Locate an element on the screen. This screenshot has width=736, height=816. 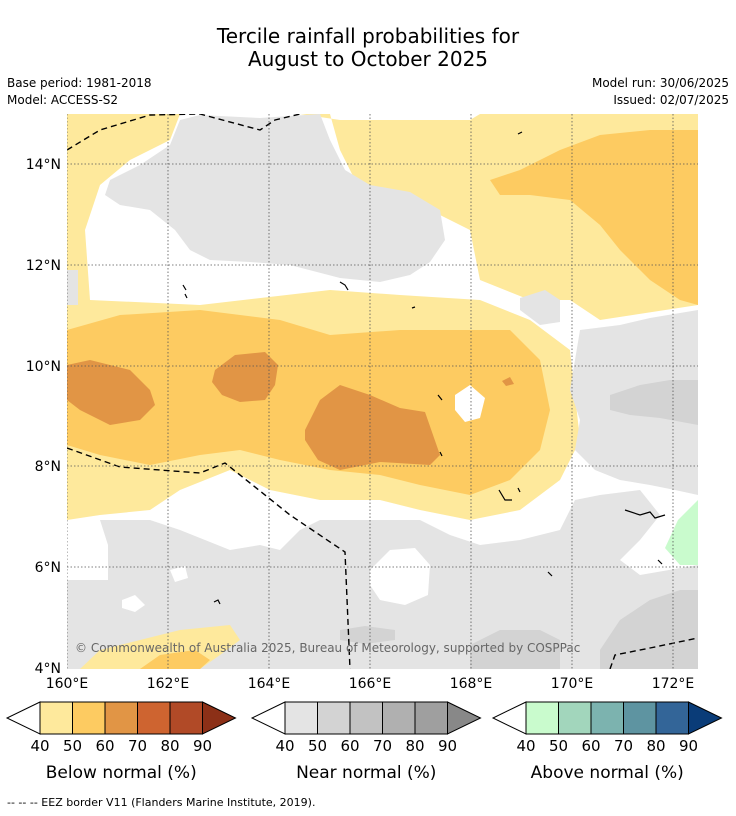
below-normal-legend-tick: 50 is located at coordinates (72, 746).